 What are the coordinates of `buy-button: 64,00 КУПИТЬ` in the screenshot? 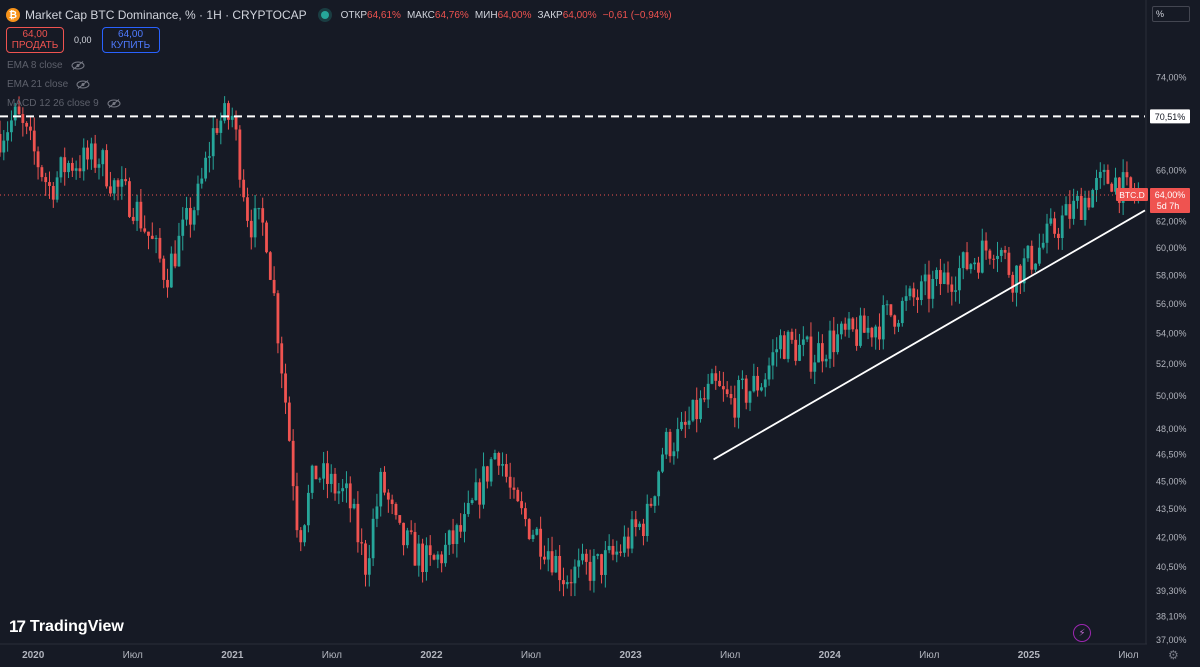 It's located at (130, 40).